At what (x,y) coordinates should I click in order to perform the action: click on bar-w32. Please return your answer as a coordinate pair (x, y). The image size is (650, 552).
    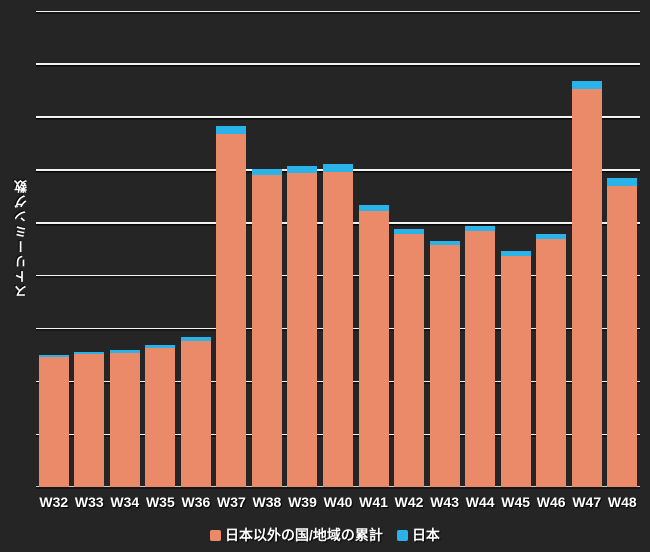
    Looking at the image, I should click on (53, 420).